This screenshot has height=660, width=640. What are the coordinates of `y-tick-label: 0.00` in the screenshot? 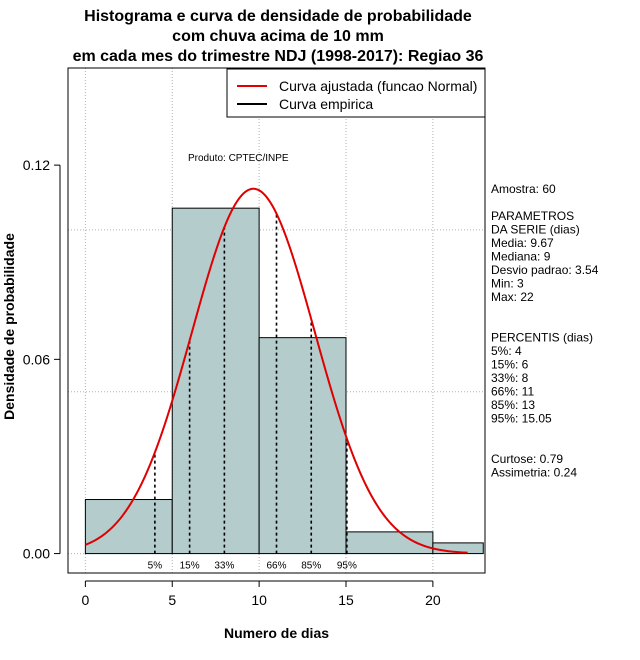 It's located at (36, 554).